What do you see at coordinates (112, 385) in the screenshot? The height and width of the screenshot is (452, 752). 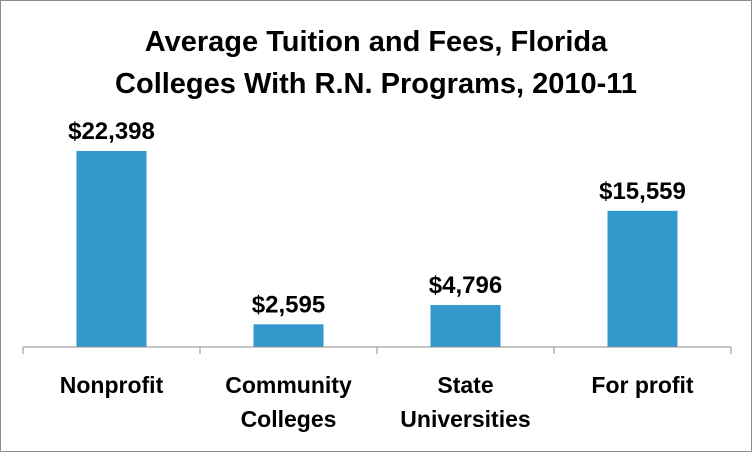 I see `x-tick-label: Nonprofit` at bounding box center [112, 385].